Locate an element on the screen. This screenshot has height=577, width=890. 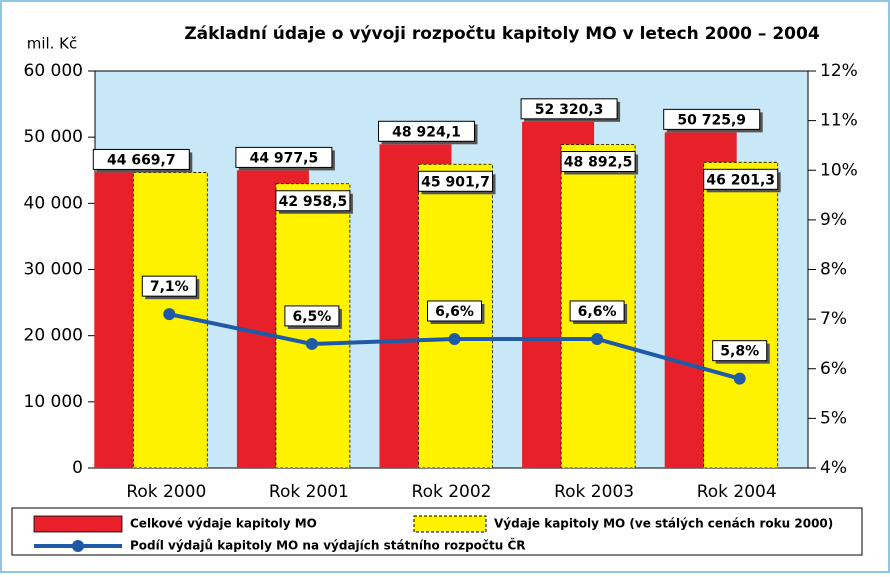
y2-tick-label: 4% is located at coordinates (833, 468).